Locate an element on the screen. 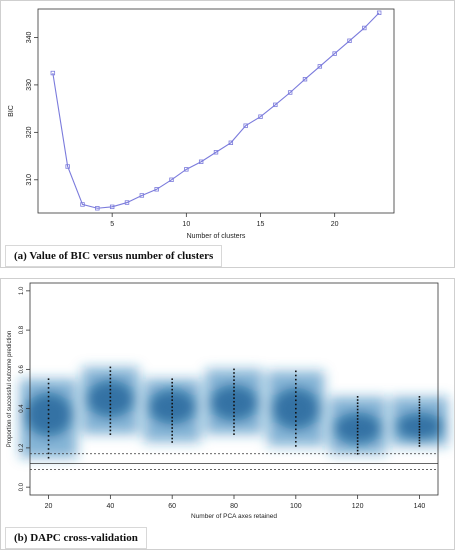 The height and width of the screenshot is (554, 457). y-tick-label: 0.4 is located at coordinates (22, 408).